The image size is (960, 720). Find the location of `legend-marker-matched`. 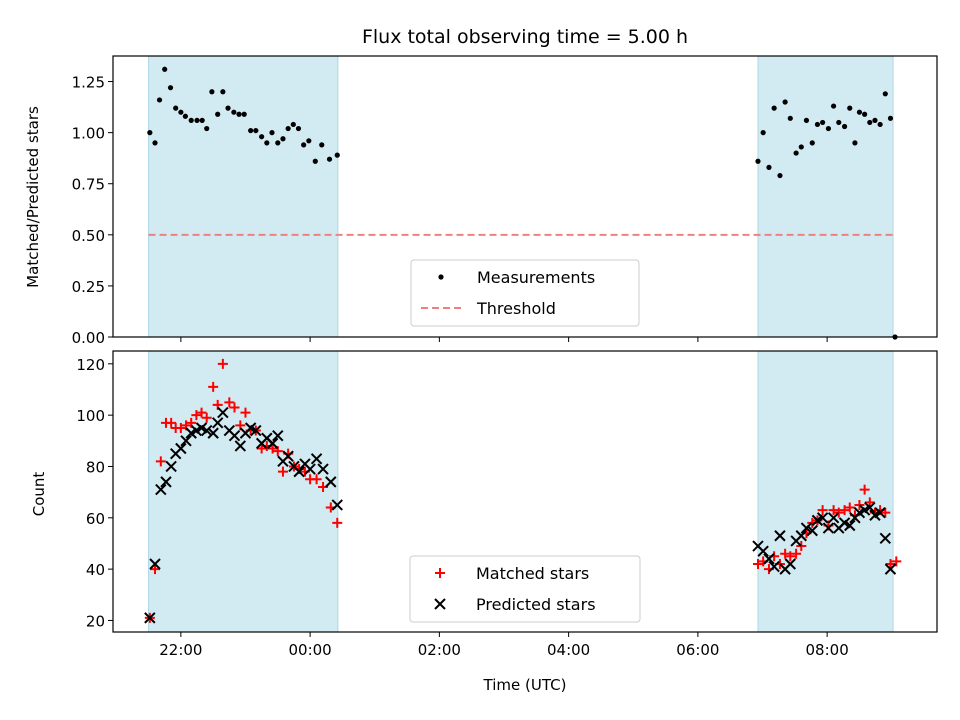

legend-marker-matched is located at coordinates (440, 573).